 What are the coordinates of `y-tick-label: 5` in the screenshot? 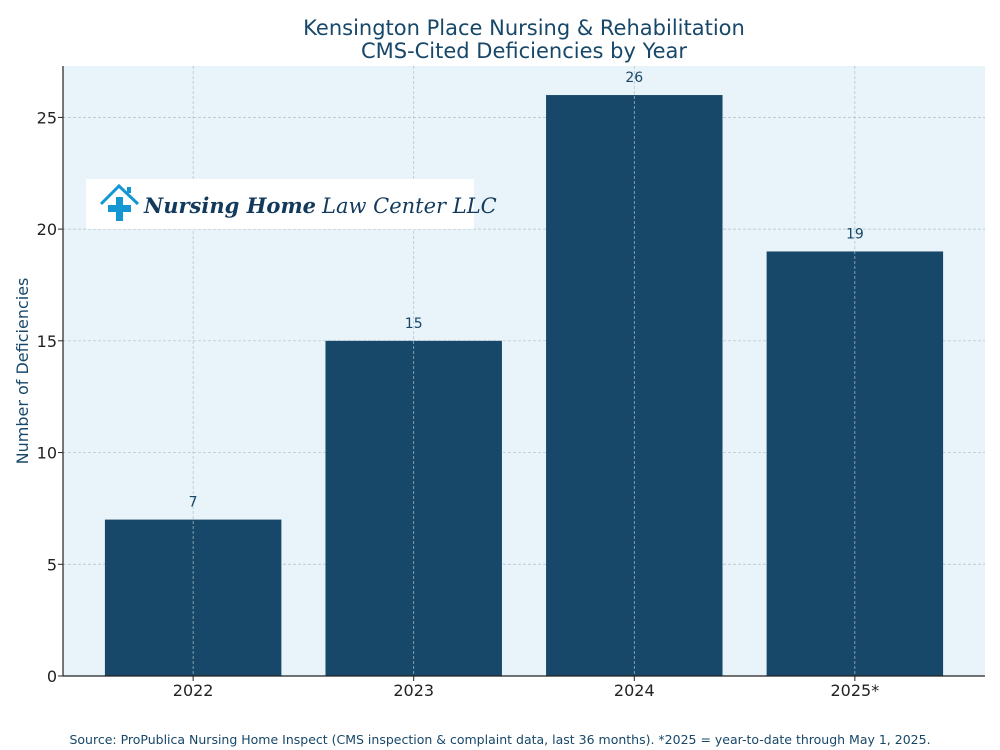 It's located at (52, 564).